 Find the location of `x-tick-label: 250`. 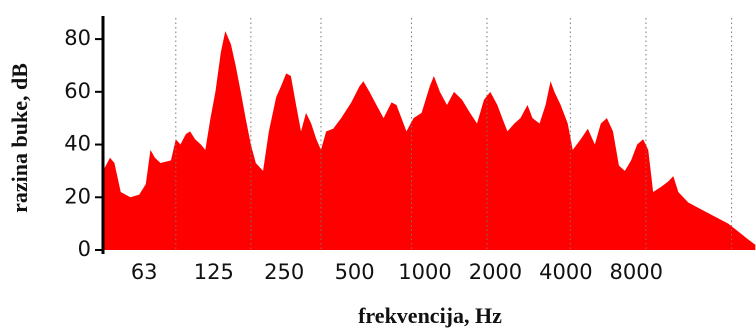

x-tick-label: 250 is located at coordinates (284, 272).